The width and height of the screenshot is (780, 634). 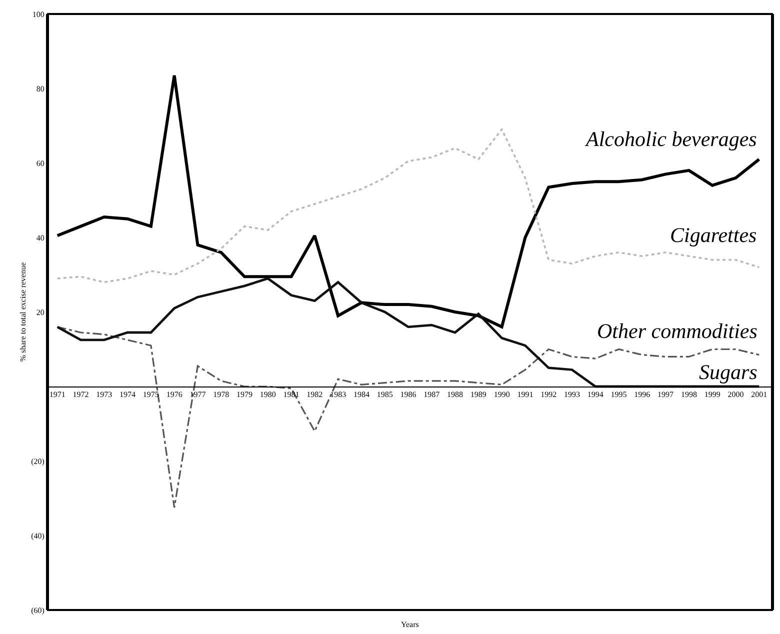 What do you see at coordinates (174, 395) in the screenshot?
I see `x-tick-label: 1976` at bounding box center [174, 395].